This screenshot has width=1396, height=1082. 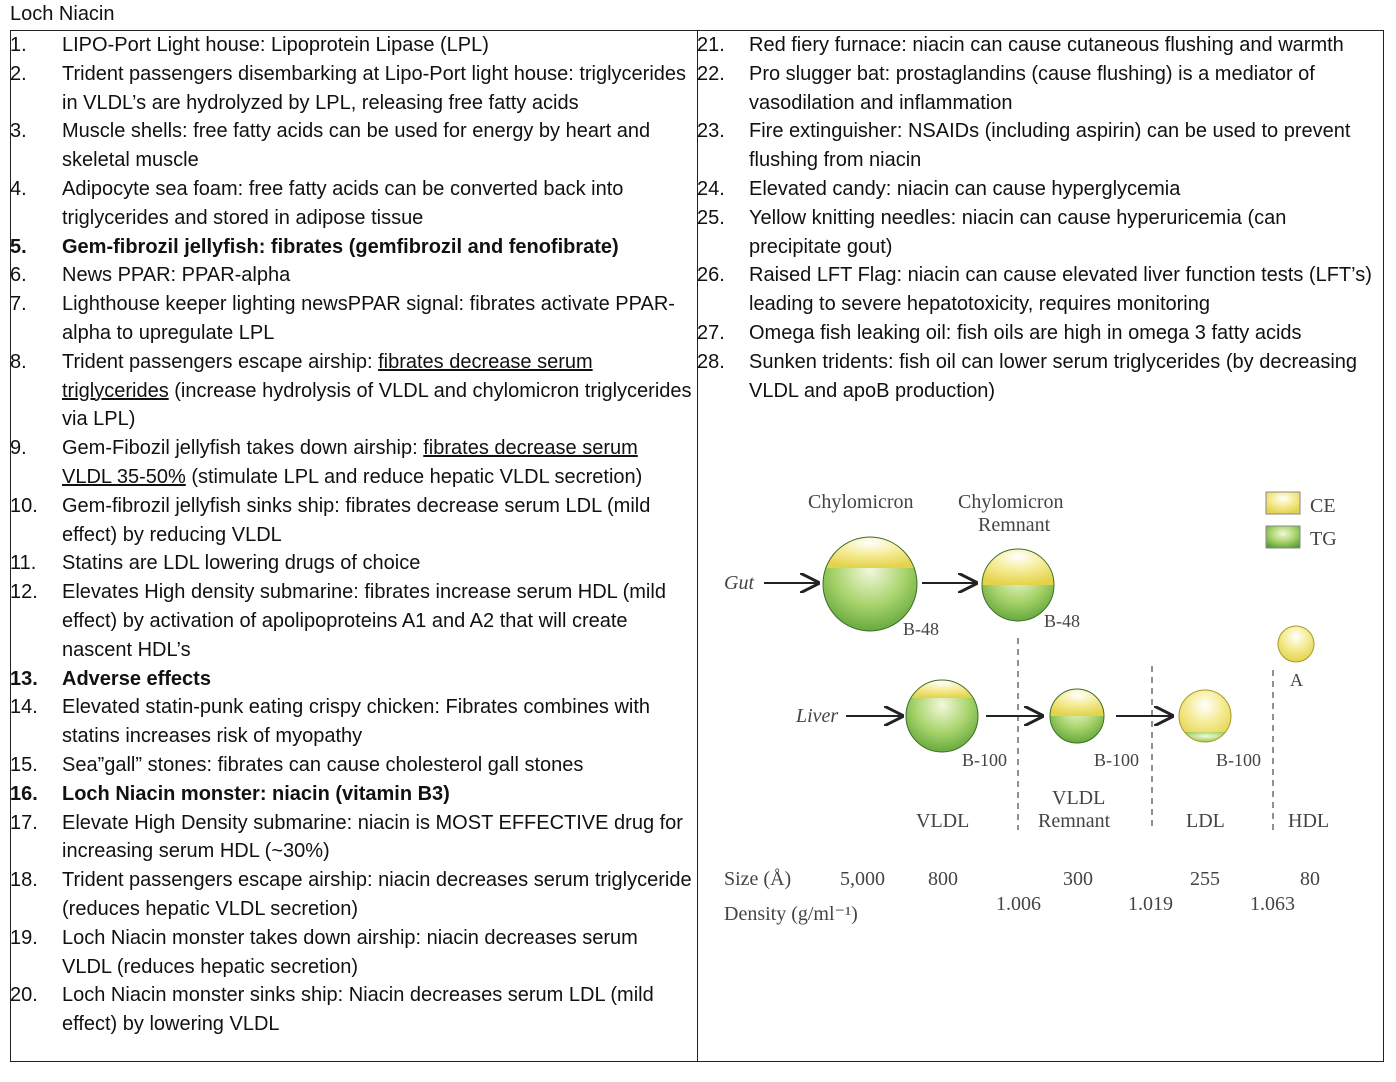 What do you see at coordinates (62, 14) in the screenshot?
I see `document-title: Loch Niacin` at bounding box center [62, 14].